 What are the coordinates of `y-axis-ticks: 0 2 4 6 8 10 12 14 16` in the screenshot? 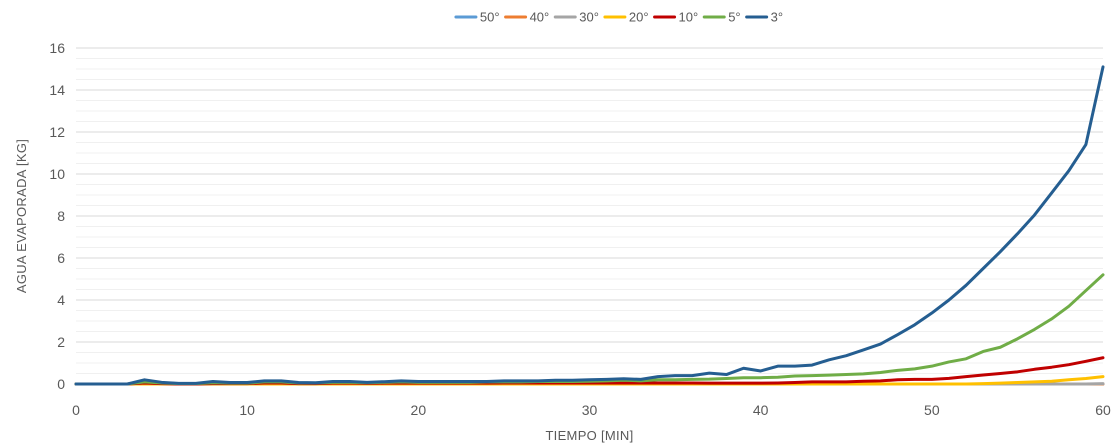 It's located at (57, 216).